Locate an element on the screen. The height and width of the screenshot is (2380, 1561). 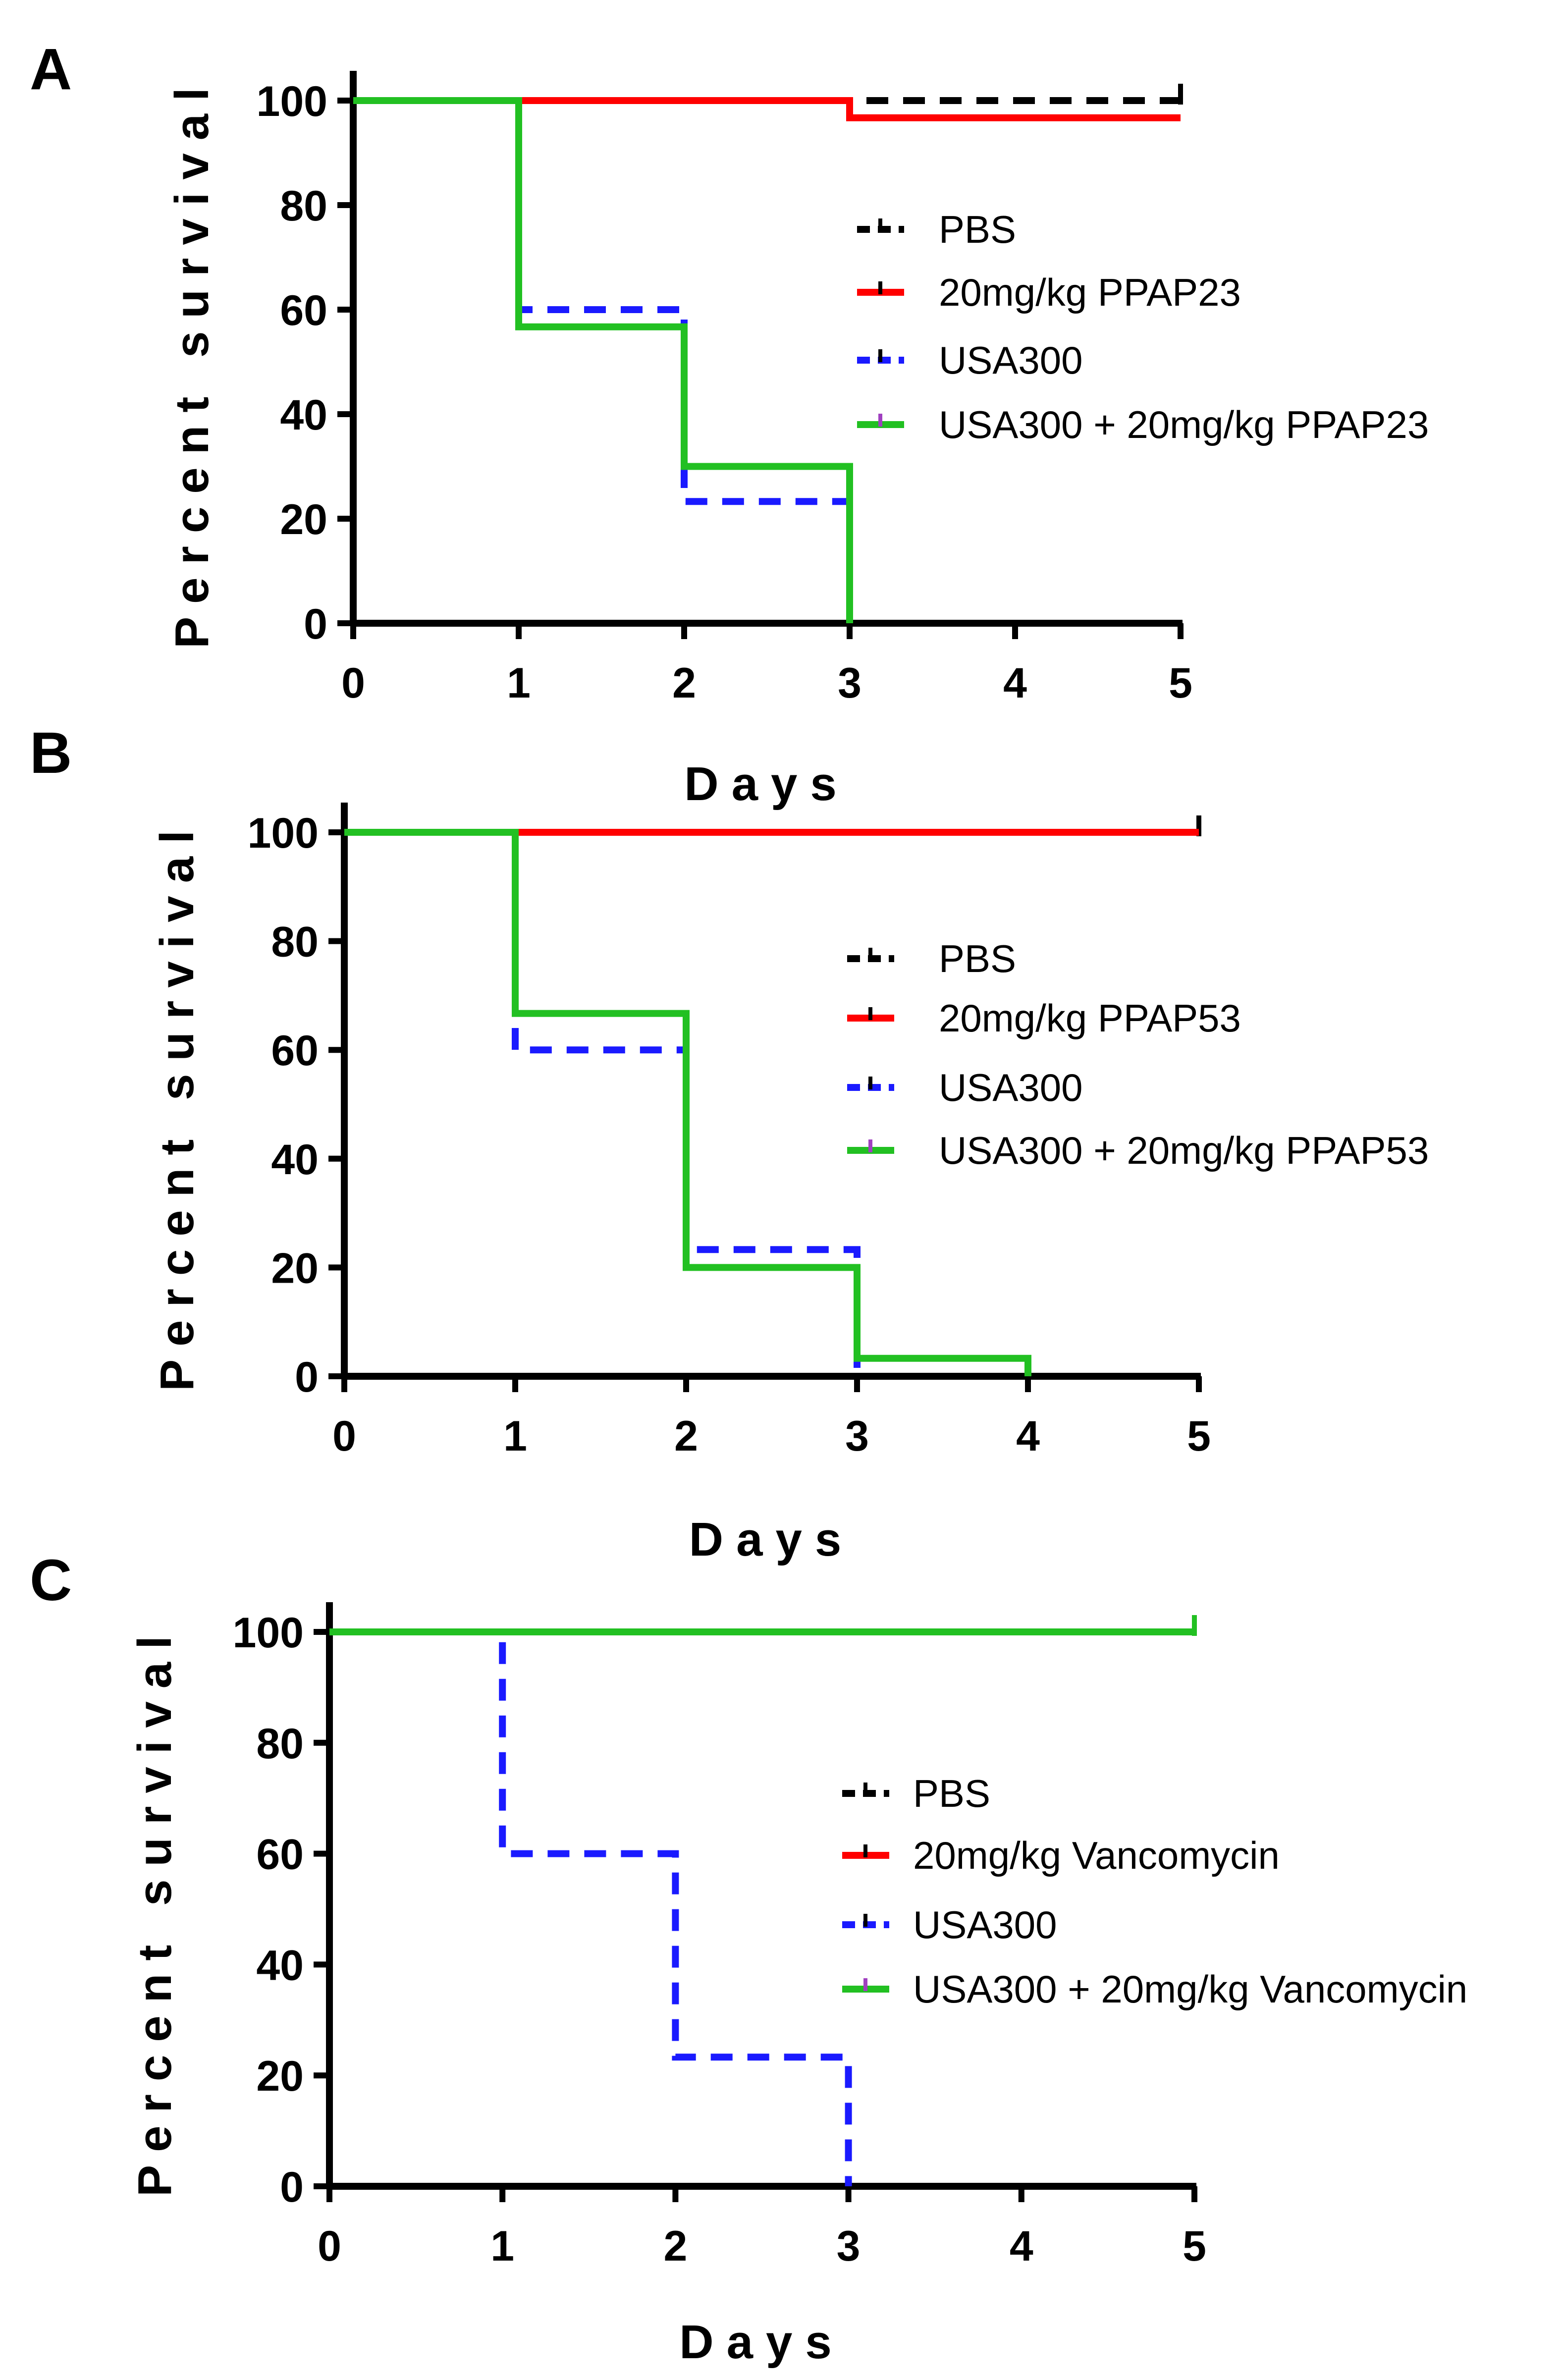
legend-label: USA300 + 20mg/kg PPAP23 is located at coordinates (1184, 424).